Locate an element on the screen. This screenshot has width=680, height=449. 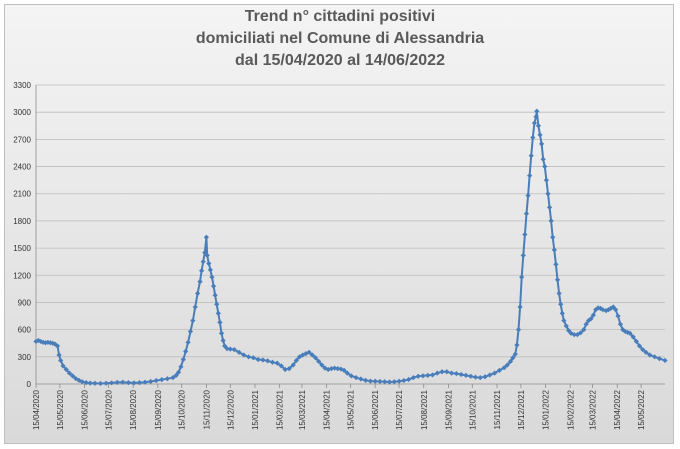
x-tick-label: 15/09/2020 is located at coordinates (158, 409).